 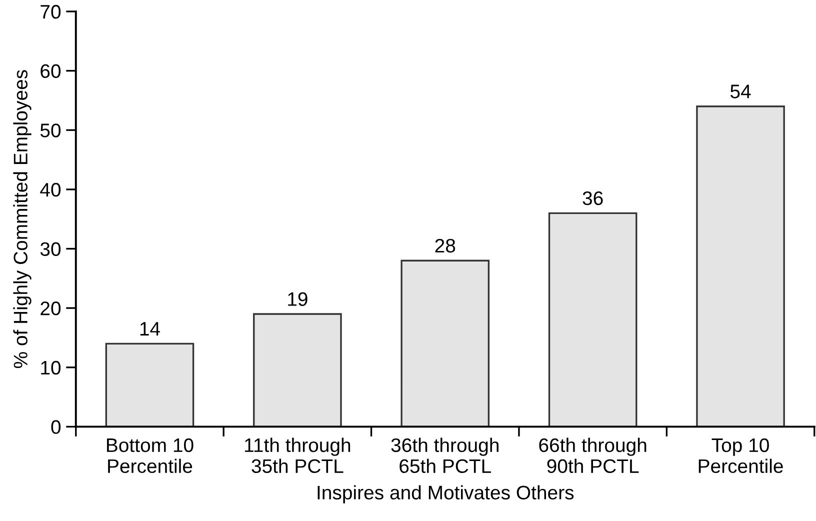 I want to click on x-tick-label: Top 10 Percentile, so click(x=740, y=456).